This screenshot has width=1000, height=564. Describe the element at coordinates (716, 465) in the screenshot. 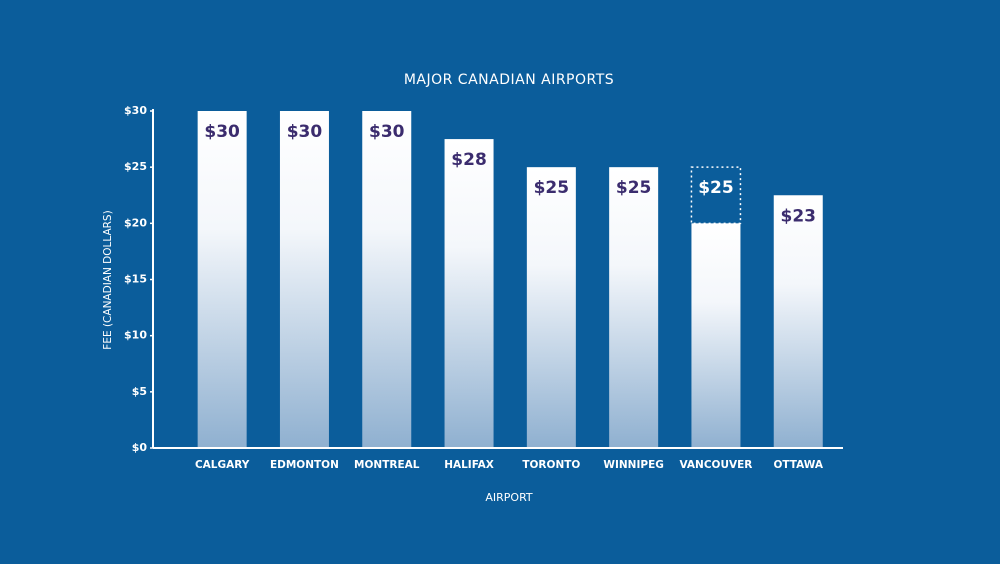

I see `x-tick-label: VANCOUVER` at that location.